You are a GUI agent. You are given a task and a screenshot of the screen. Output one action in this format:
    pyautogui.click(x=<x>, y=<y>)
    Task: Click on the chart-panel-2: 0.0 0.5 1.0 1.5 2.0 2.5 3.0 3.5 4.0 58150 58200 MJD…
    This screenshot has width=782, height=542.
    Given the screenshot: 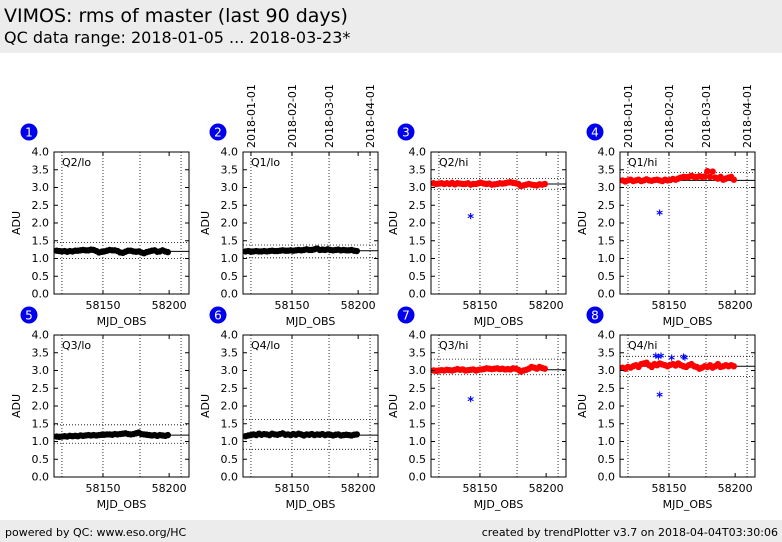 What is the action you would take?
    pyautogui.click(x=289, y=206)
    